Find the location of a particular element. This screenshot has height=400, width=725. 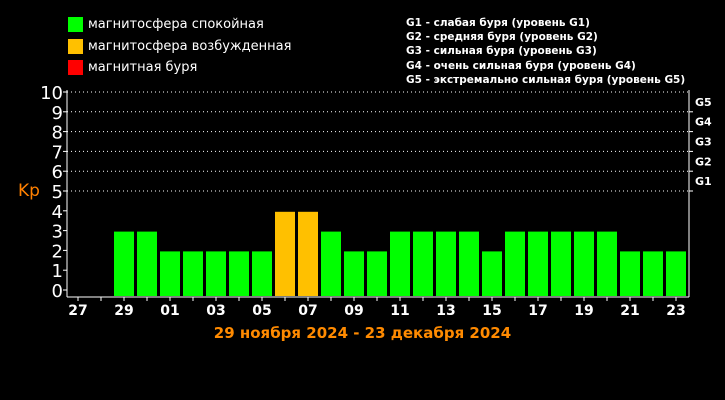

x-tick-label-07: 07 is located at coordinates (307, 311).